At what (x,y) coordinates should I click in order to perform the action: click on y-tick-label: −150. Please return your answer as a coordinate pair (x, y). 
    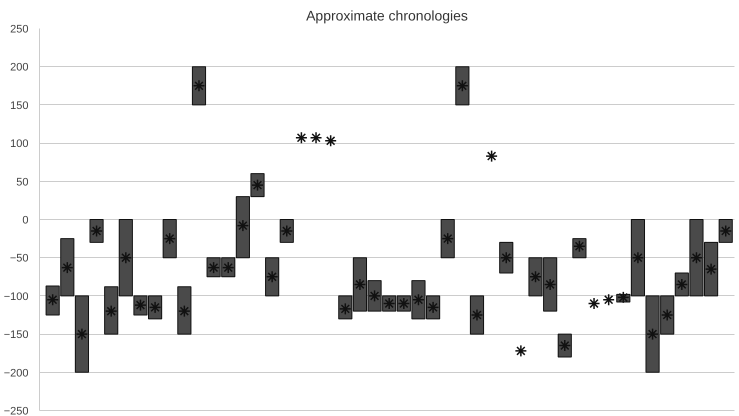
    Looking at the image, I should click on (16, 335).